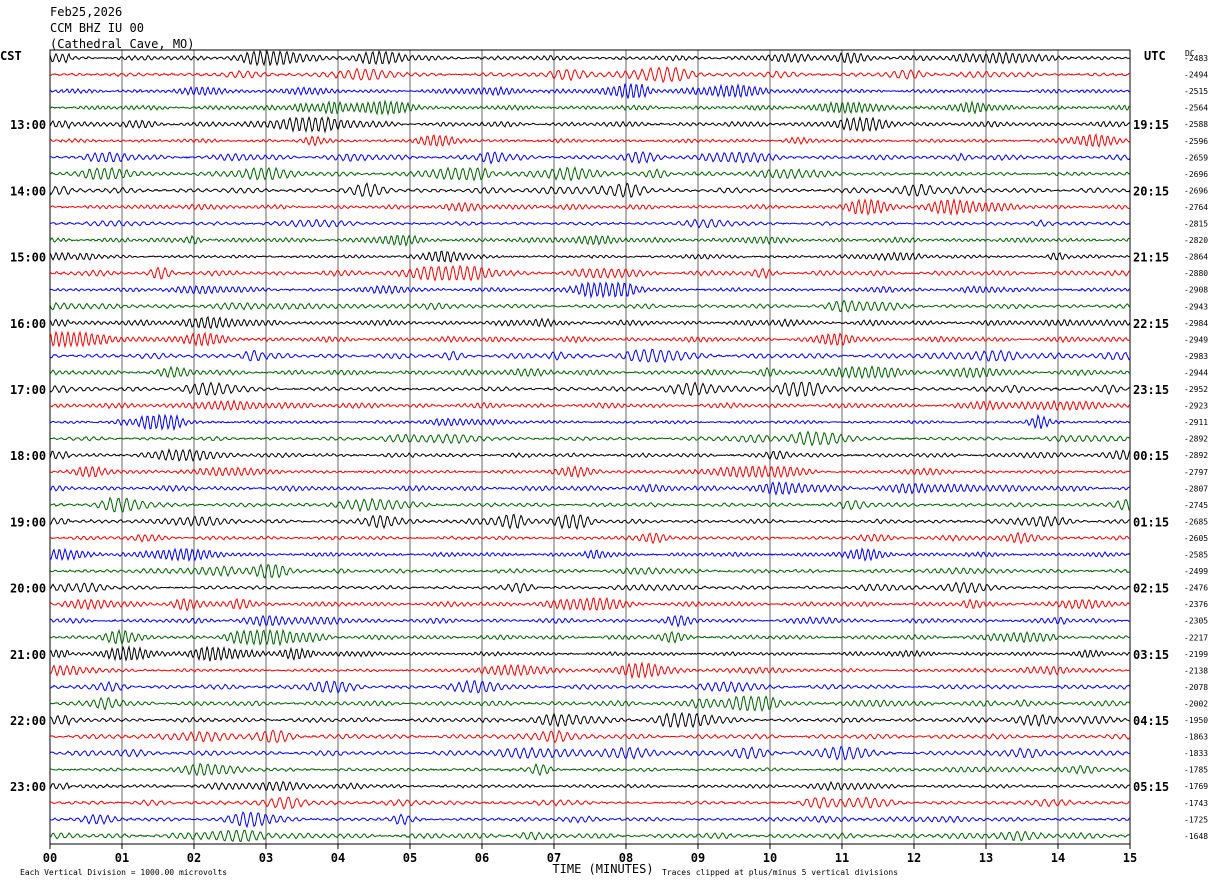  What do you see at coordinates (1196, 372) in the screenshot?
I see `dc-offset-label: -2944` at bounding box center [1196, 372].